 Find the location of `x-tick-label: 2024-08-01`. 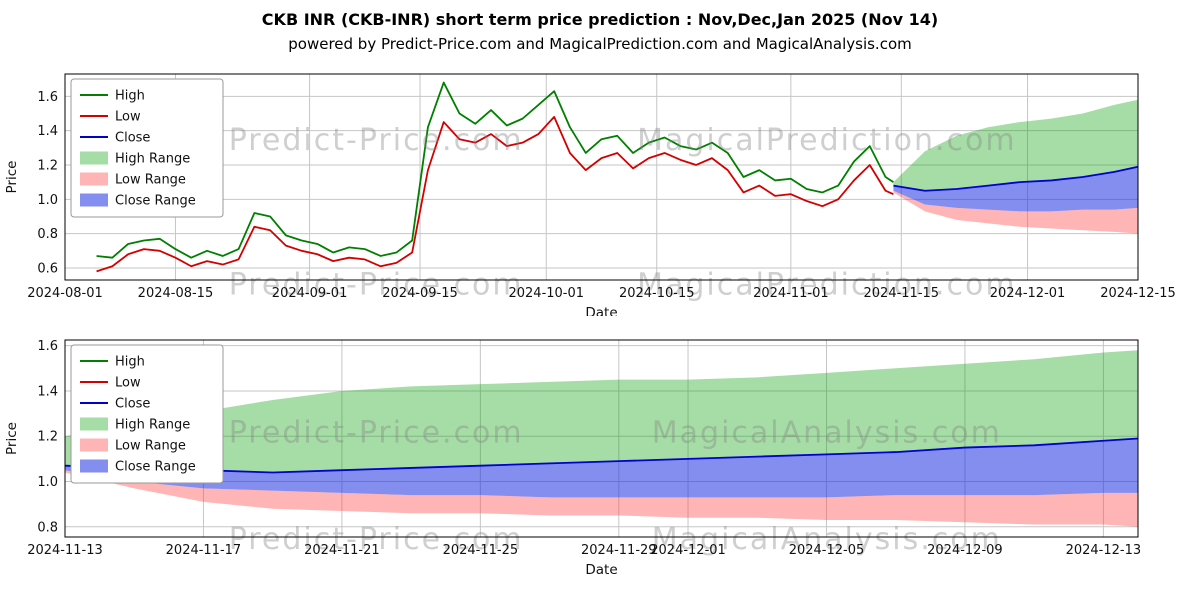

x-tick-label: 2024-08-01 is located at coordinates (65, 293).